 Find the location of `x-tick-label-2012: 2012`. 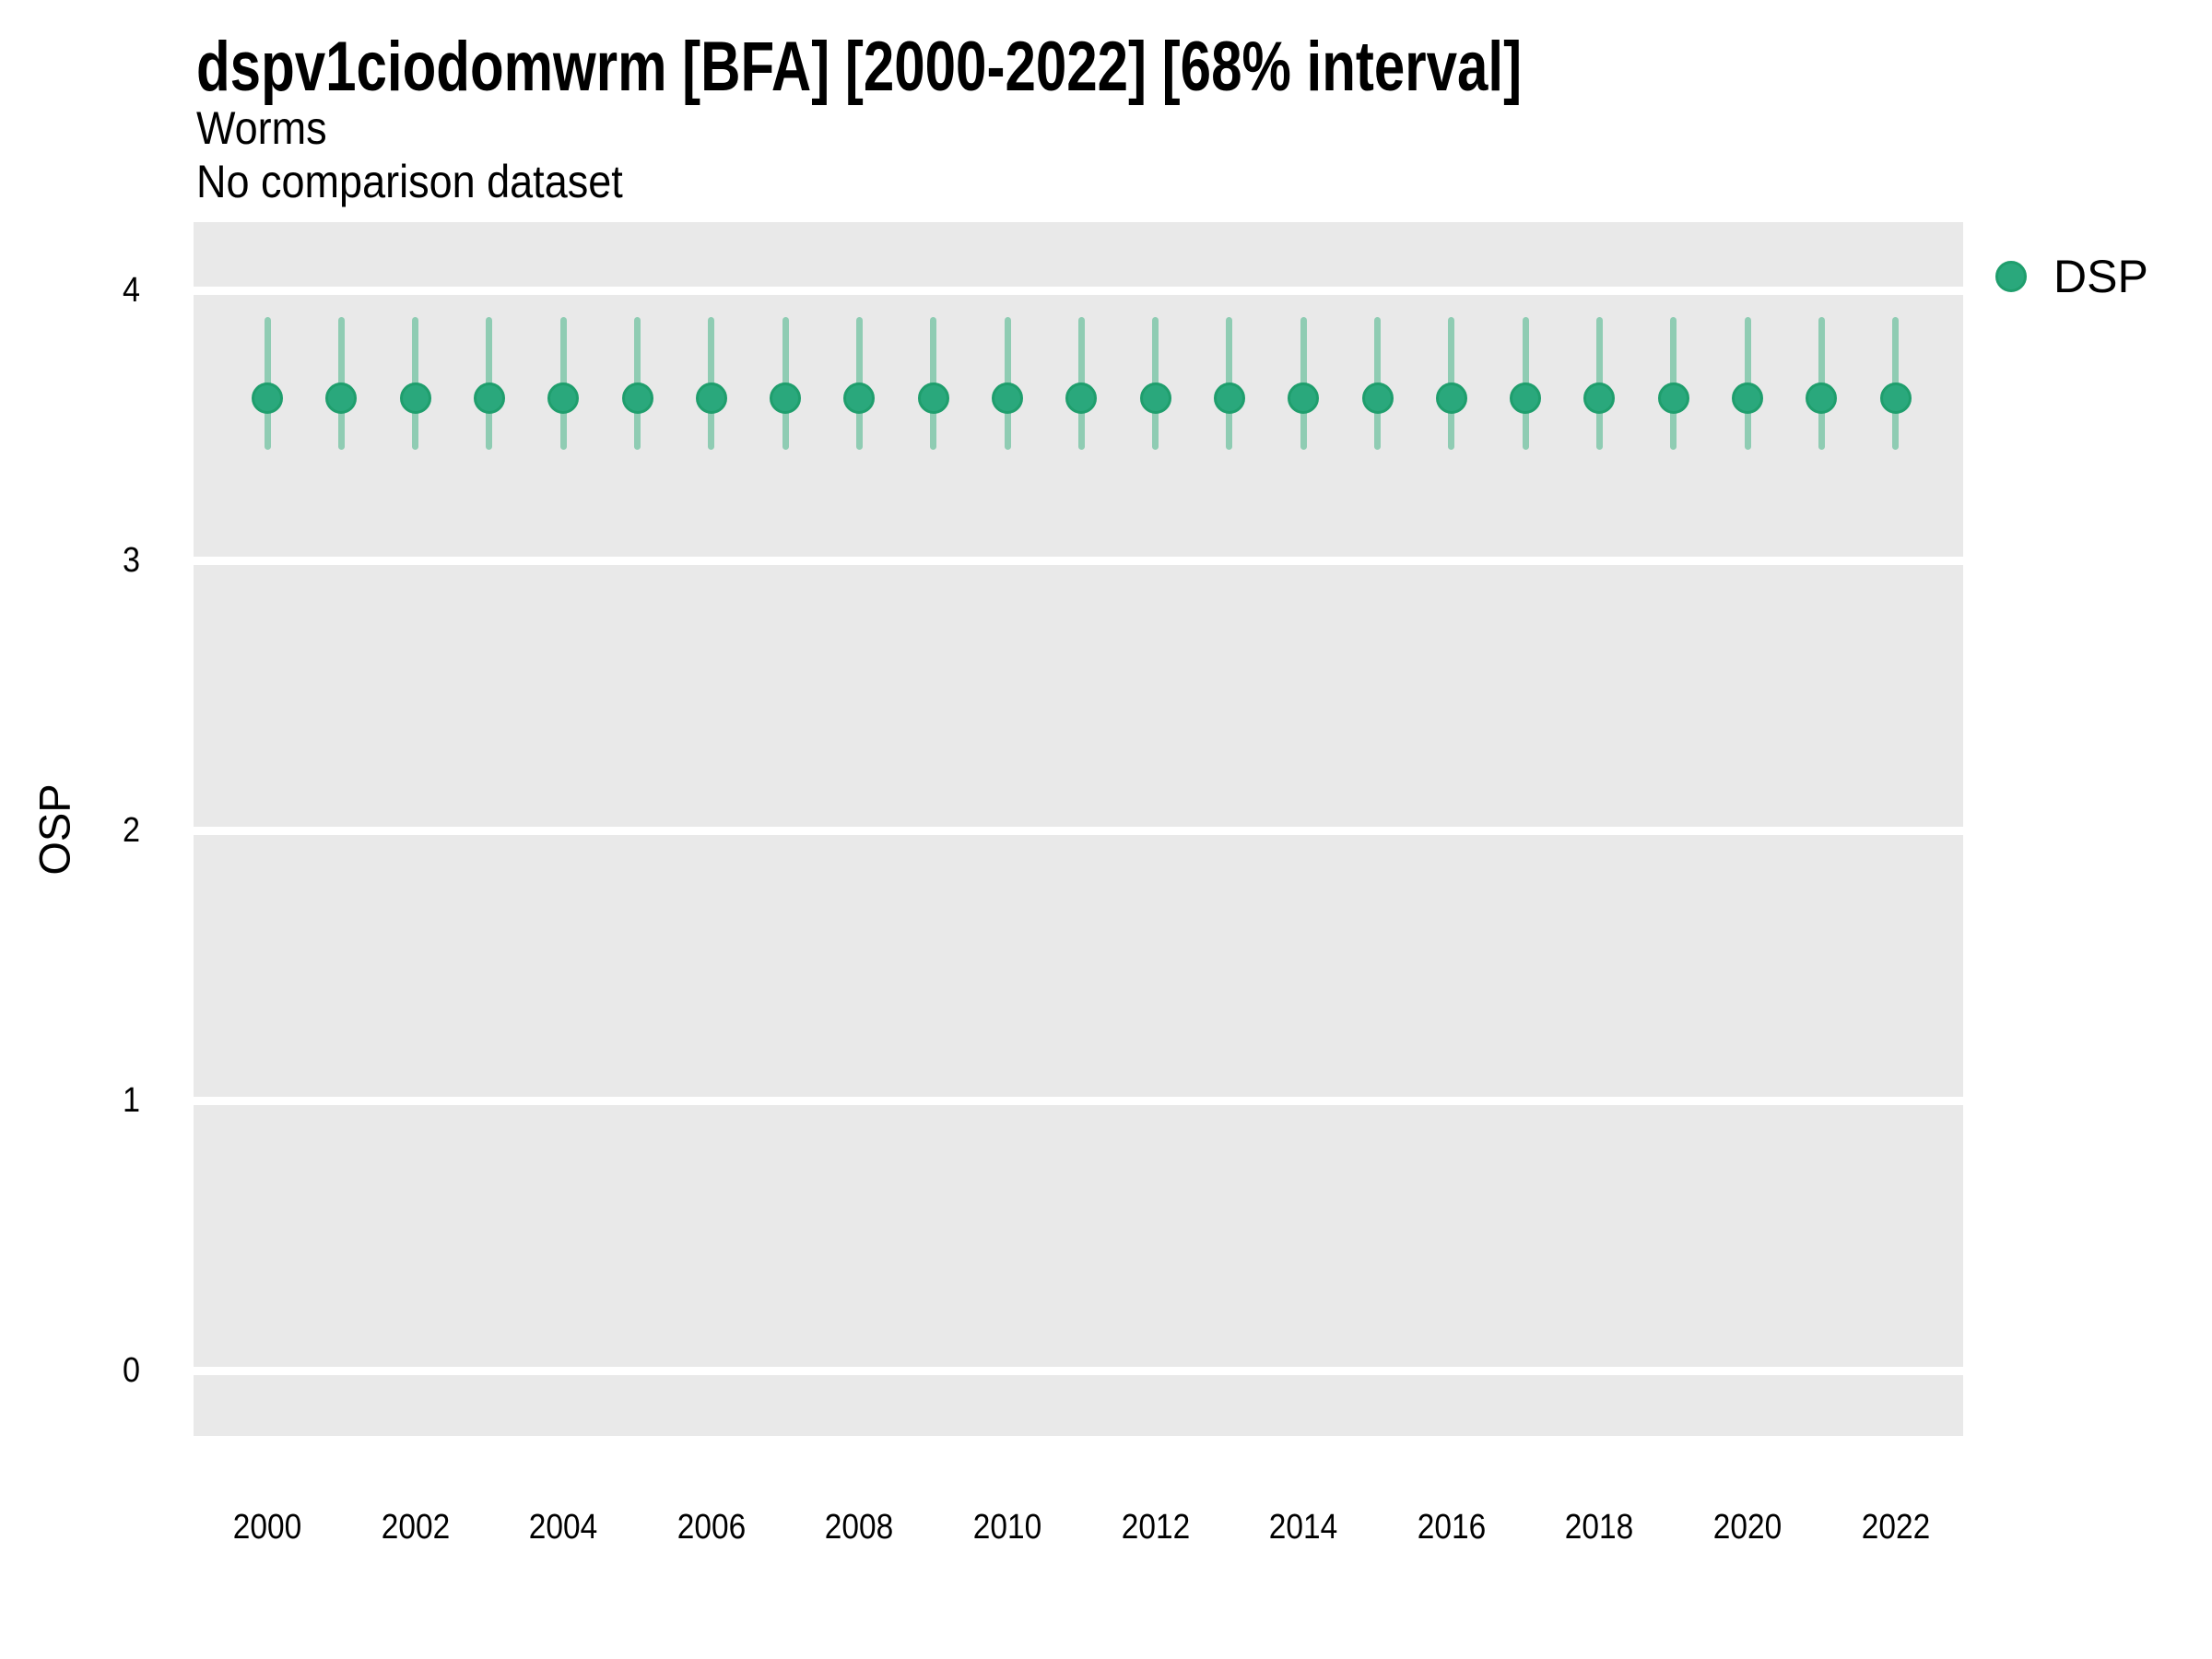

x-tick-label-2012: 2012 is located at coordinates (1155, 1527).